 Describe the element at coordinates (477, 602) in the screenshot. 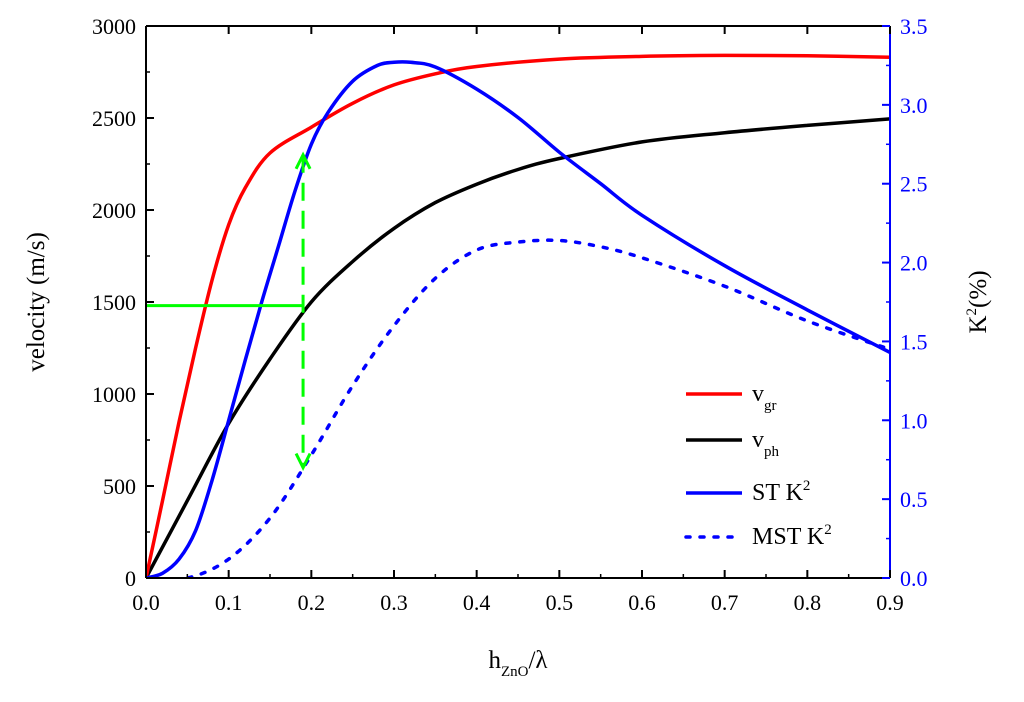

I see `x-tick-label: 0.4` at that location.